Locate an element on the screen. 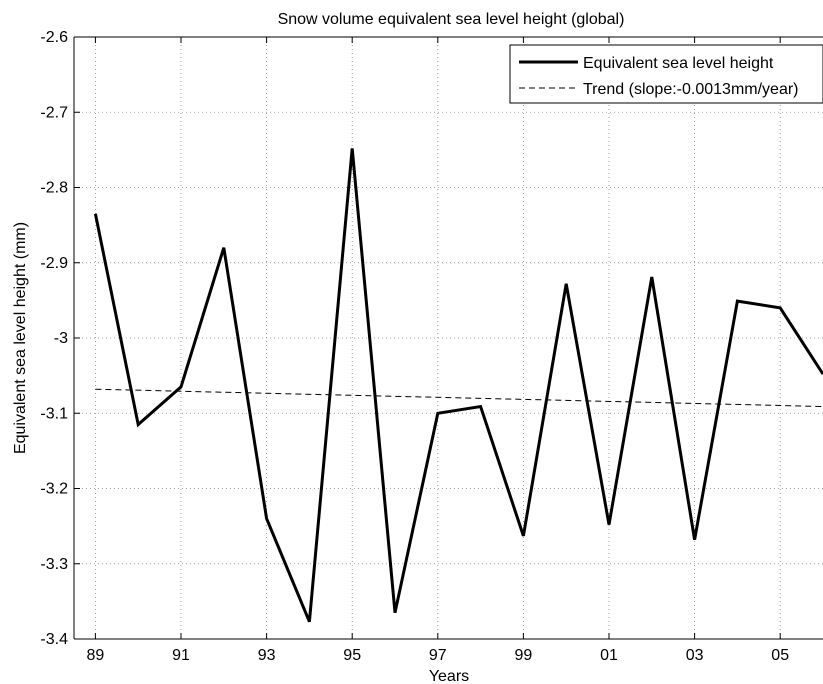  y-tick-label: -3 is located at coordinates (61, 338).